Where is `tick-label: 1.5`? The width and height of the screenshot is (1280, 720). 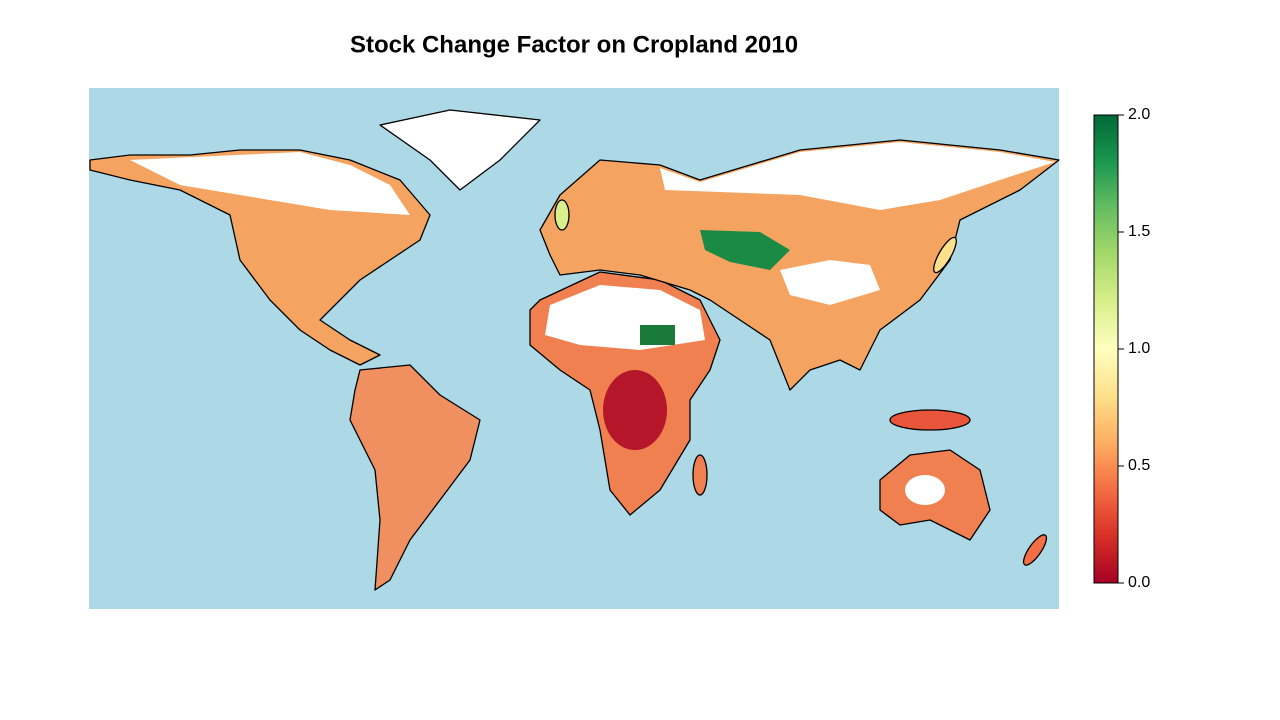 tick-label: 1.5 is located at coordinates (1139, 231).